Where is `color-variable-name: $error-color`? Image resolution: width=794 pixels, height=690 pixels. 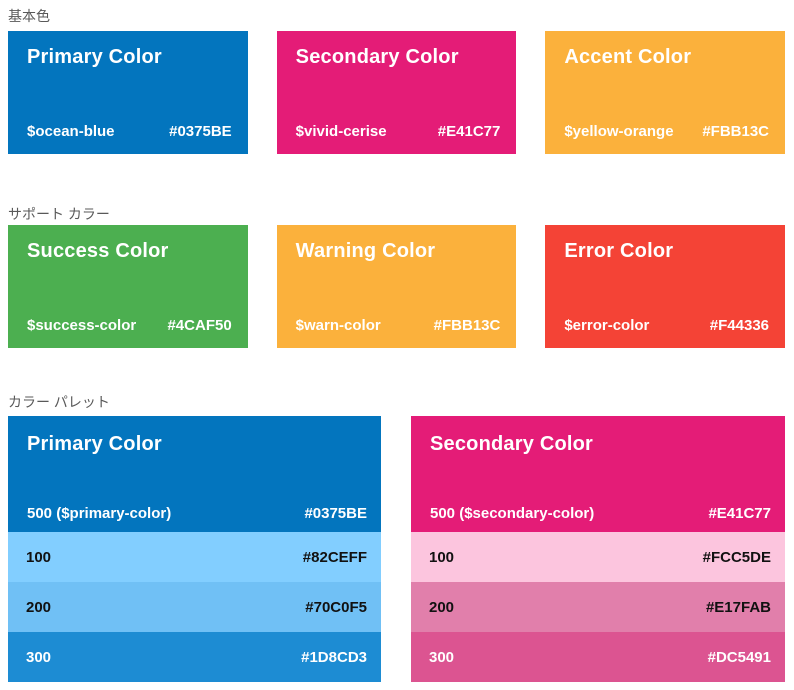
color-variable-name: $error-color is located at coordinates (607, 325).